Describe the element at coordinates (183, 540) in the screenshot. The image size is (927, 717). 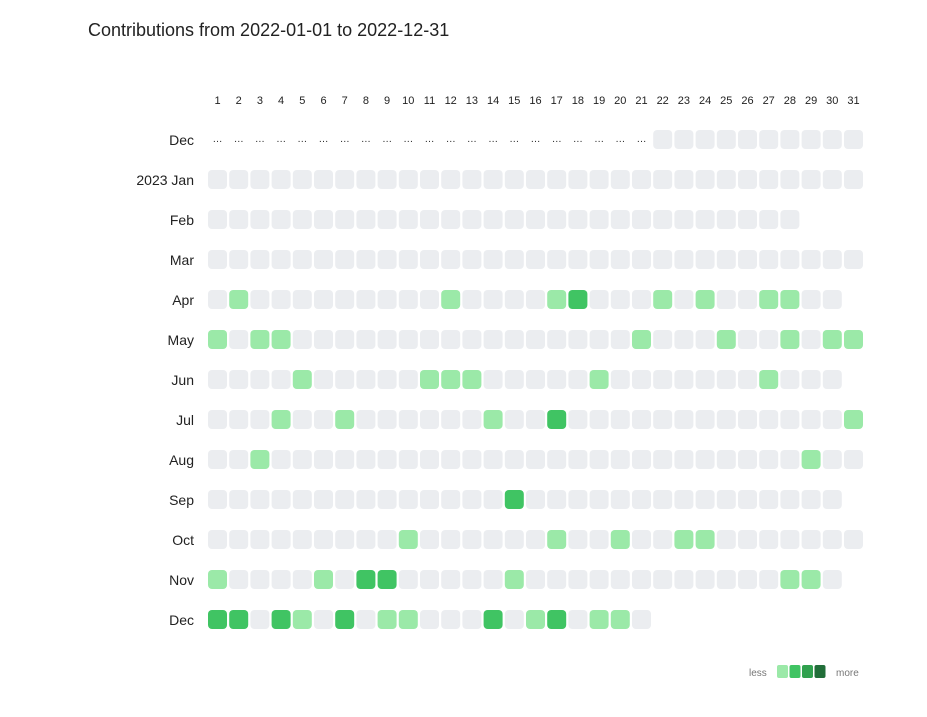
I see `row-label: Oct` at that location.